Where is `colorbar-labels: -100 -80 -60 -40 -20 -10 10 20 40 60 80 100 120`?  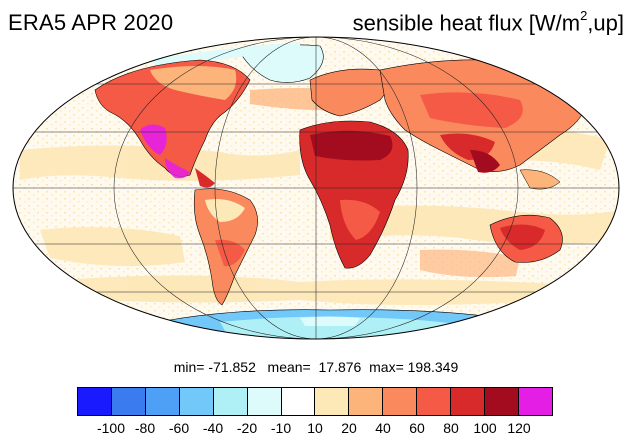 colorbar-labels: -100 -80 -60 -40 -20 -10 10 20 40 60 80 100 120 is located at coordinates (316, 430).